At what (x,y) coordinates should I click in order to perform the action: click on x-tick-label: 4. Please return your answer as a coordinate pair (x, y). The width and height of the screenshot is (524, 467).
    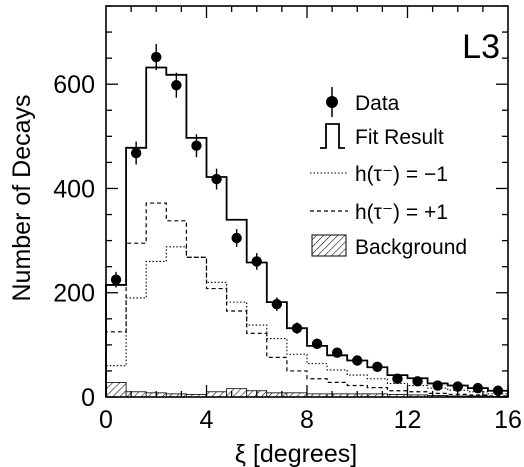
    Looking at the image, I should click on (207, 420).